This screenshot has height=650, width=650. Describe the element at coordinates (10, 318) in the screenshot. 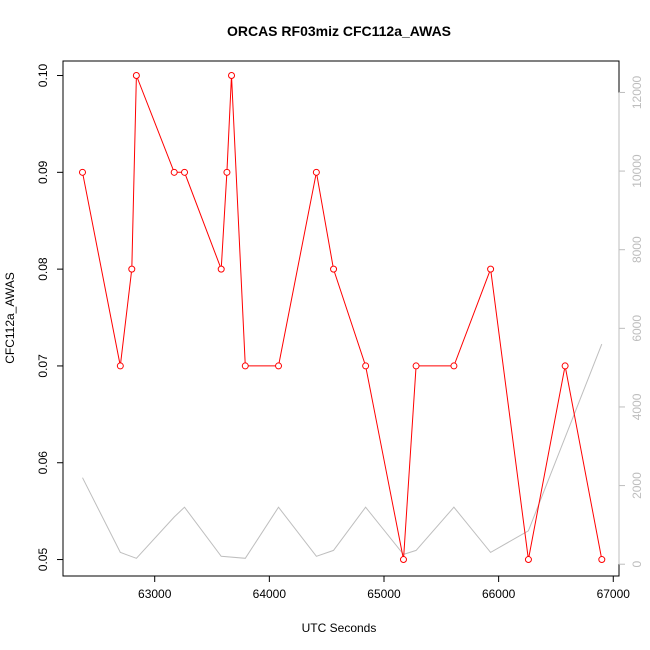

I see `y-axis-label: CFC112a_AWAS` at that location.